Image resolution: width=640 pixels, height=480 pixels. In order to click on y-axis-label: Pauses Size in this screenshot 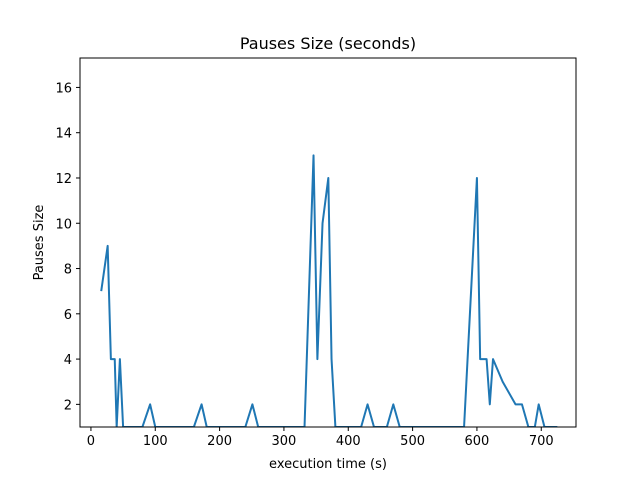, I will do `click(39, 243)`.